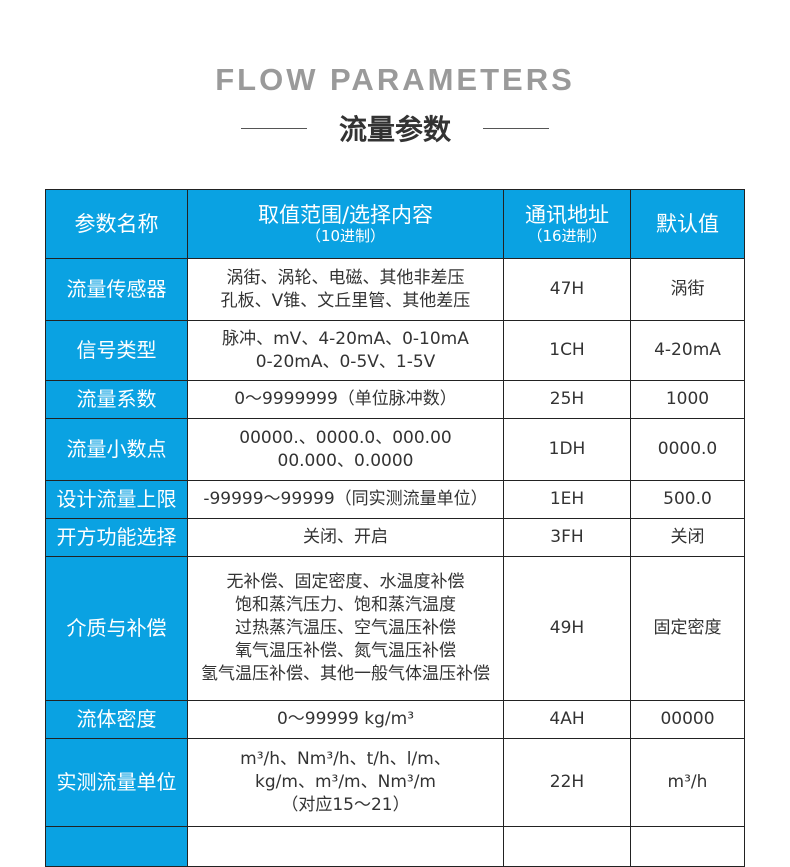 Image resolution: width=790 pixels, height=867 pixels. Describe the element at coordinates (394, 129) in the screenshot. I see `title-cn: 流量参数` at that location.